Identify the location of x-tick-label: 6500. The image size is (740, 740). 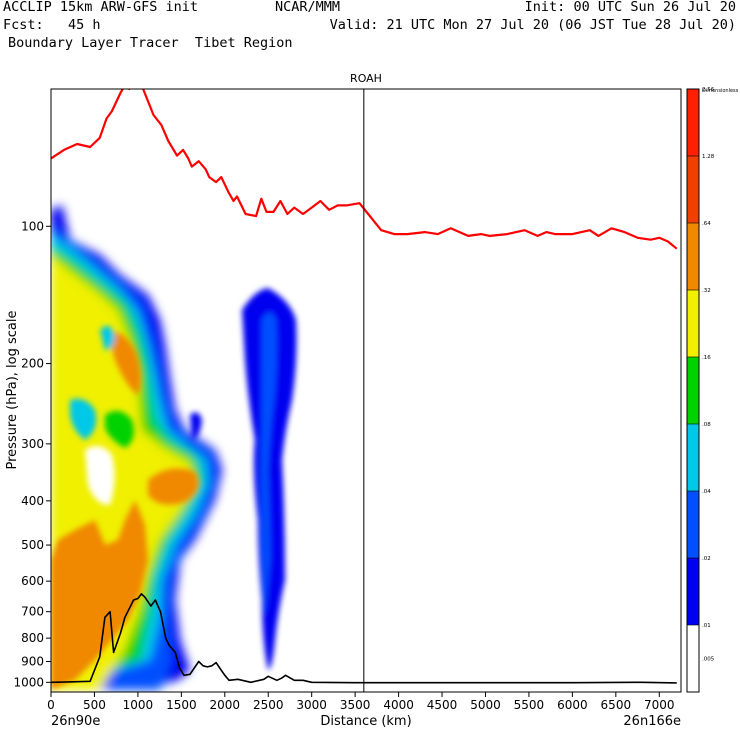
(616, 705).